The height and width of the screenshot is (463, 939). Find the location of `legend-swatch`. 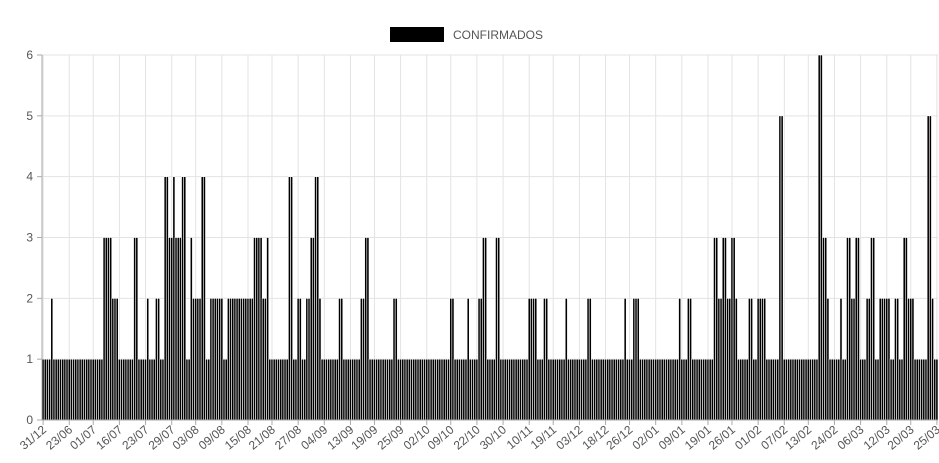

legend-swatch is located at coordinates (417, 34).